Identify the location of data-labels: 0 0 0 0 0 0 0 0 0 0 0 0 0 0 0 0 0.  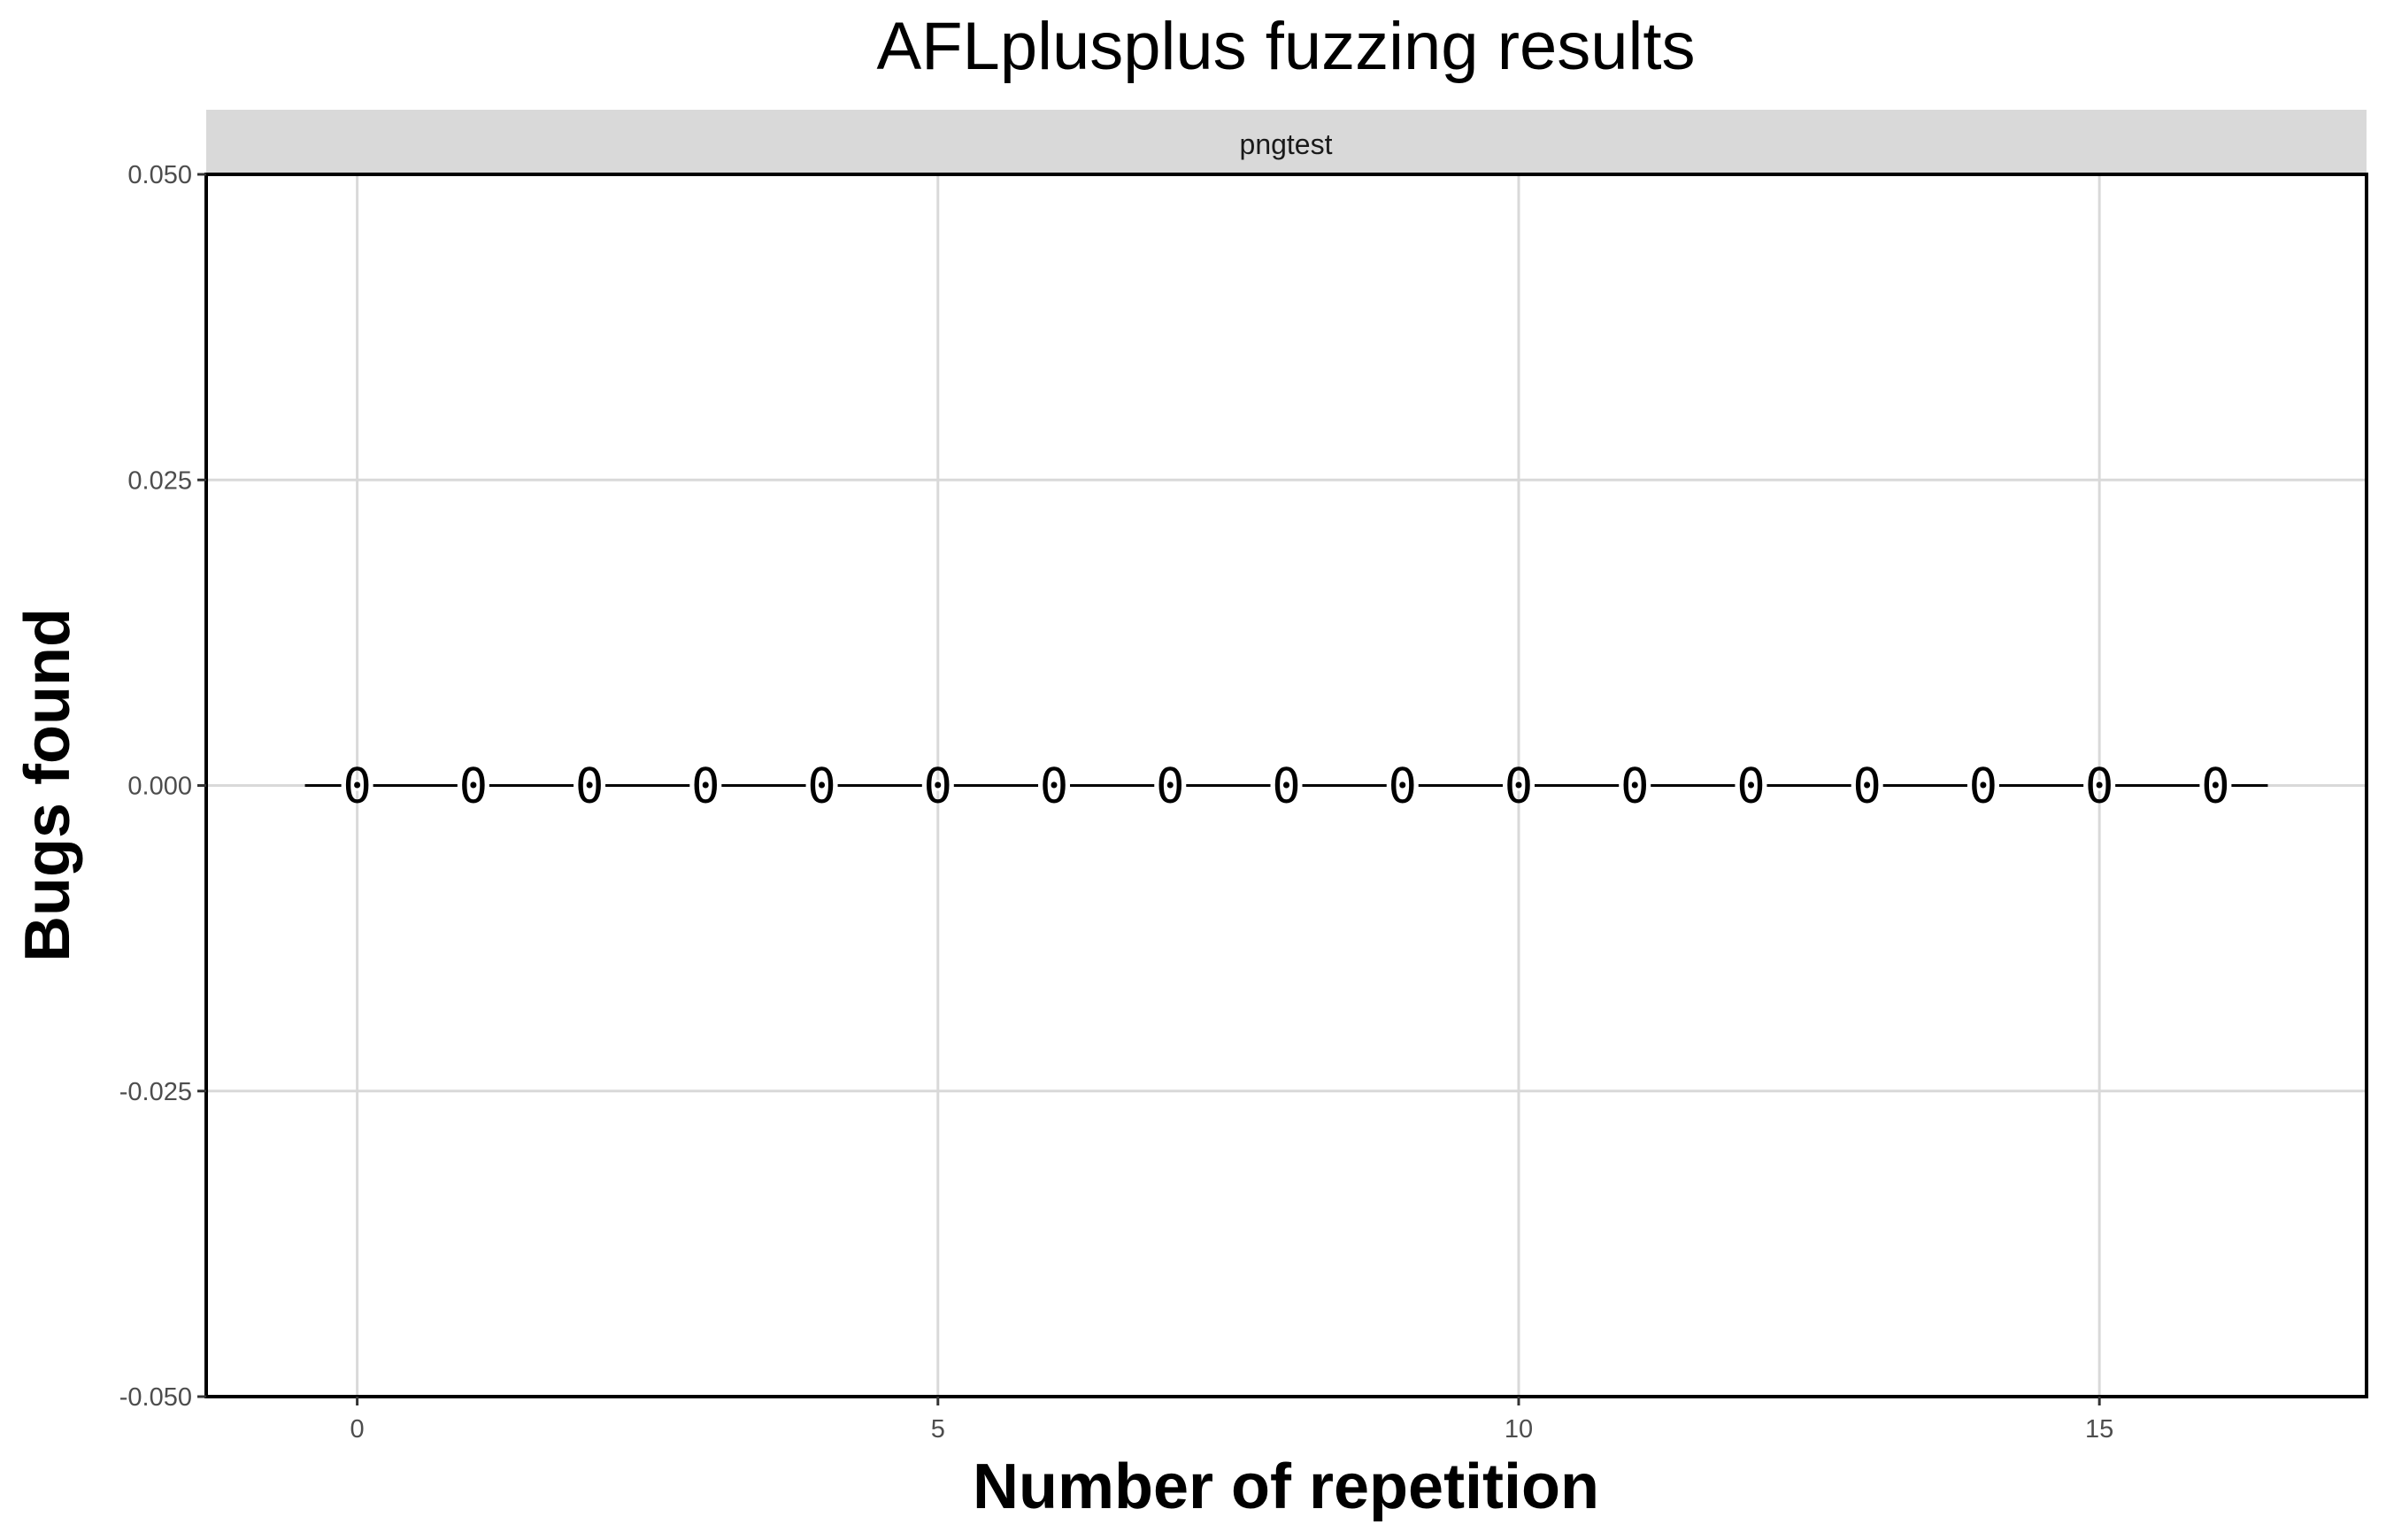
(1286, 786).